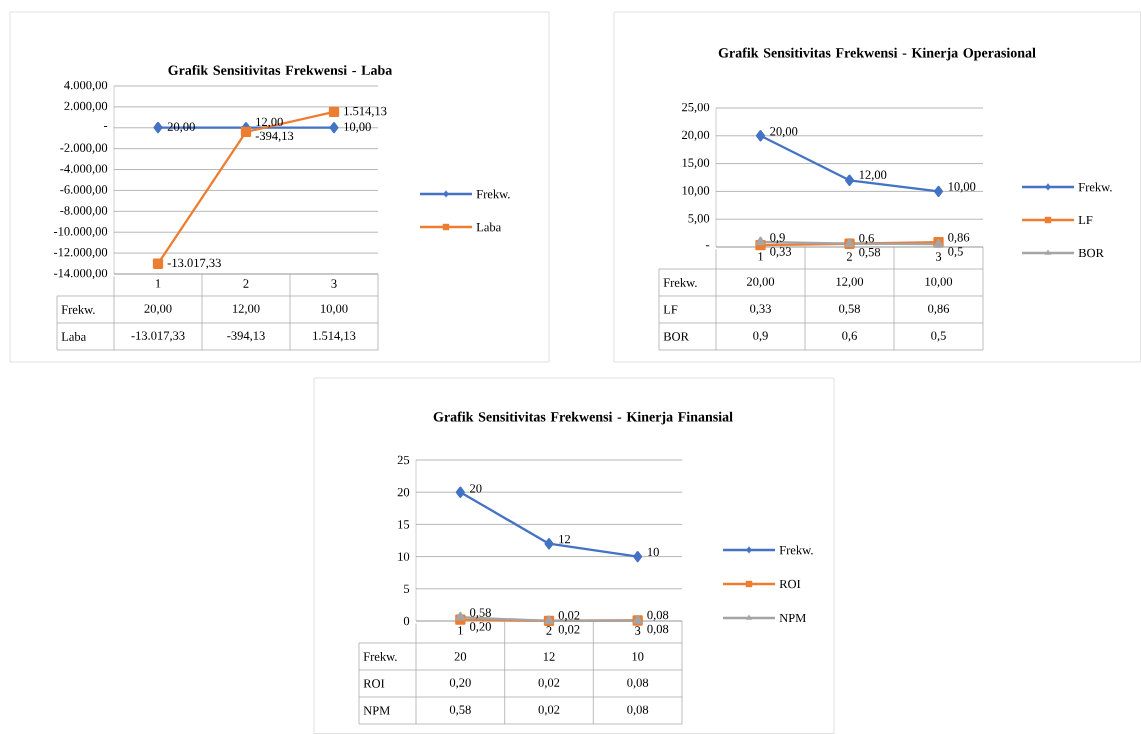 The height and width of the screenshot is (734, 1141). I want to click on data-label: 0,86, so click(939, 309).